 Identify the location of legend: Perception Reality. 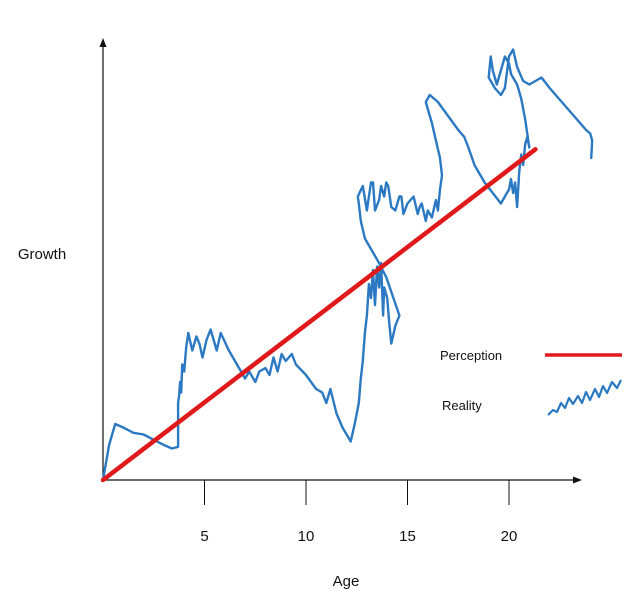
(531, 382).